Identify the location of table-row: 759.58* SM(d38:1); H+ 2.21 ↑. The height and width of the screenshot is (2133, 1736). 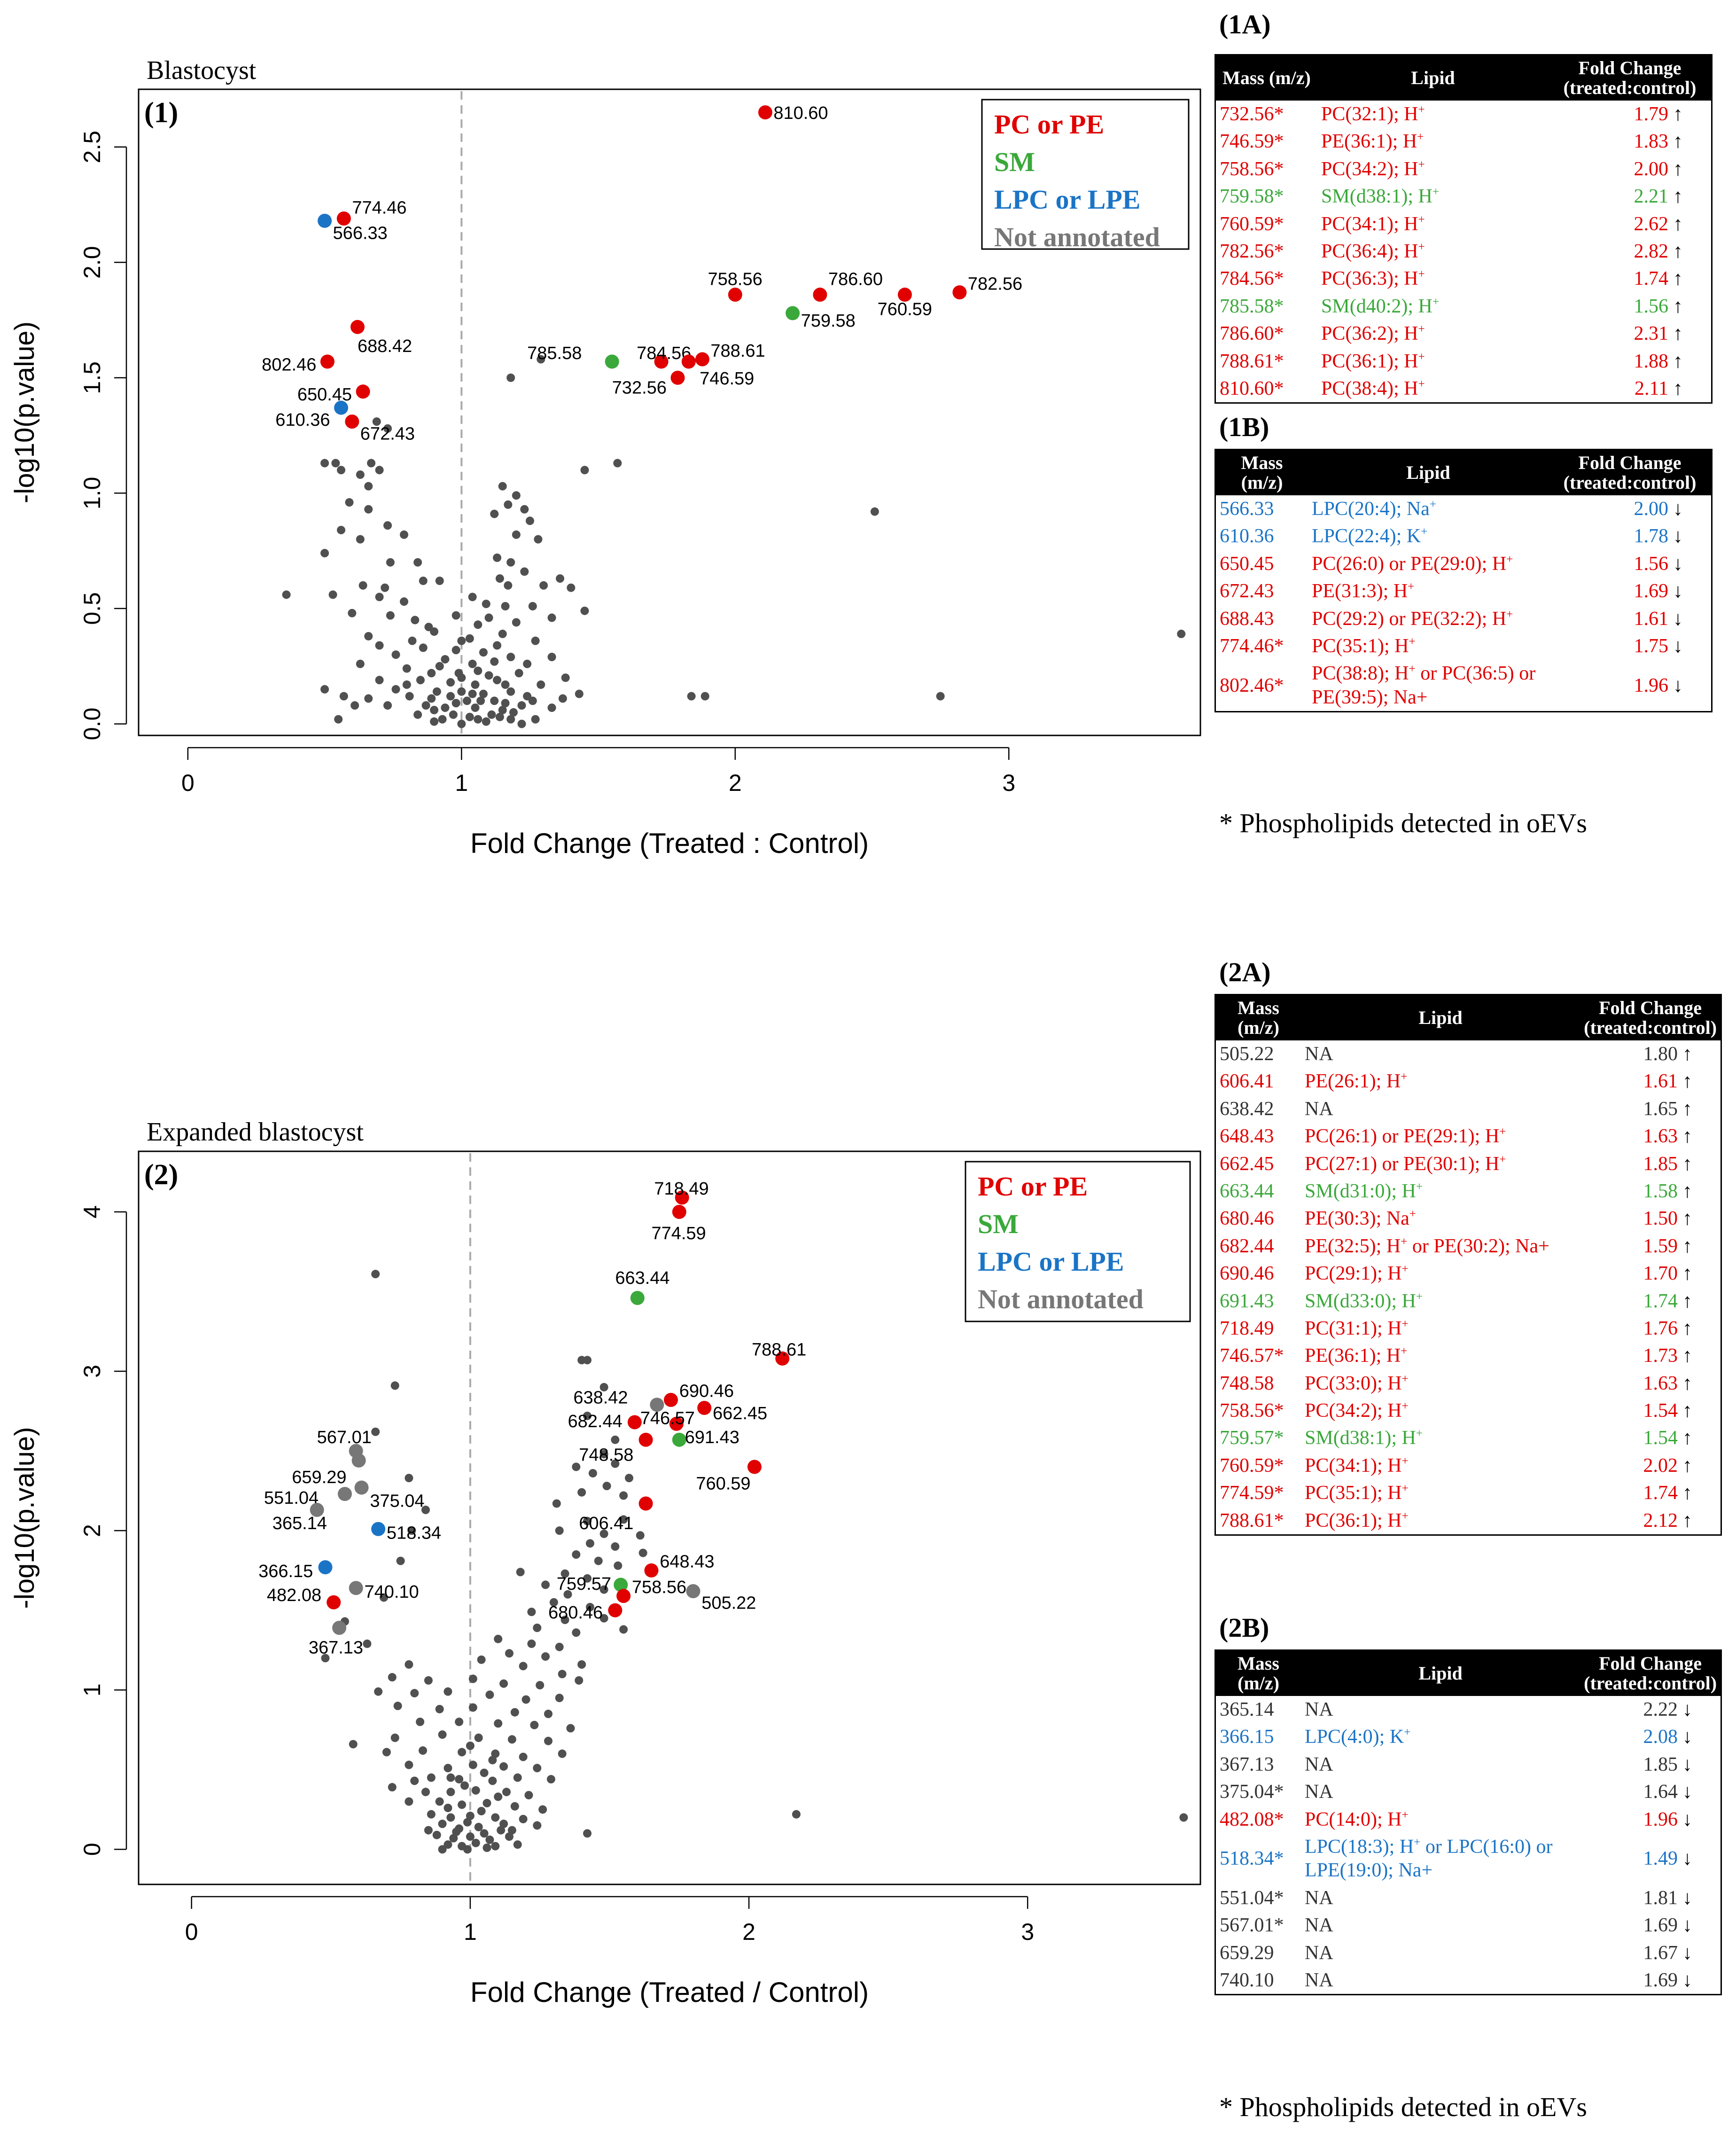
(1463, 196).